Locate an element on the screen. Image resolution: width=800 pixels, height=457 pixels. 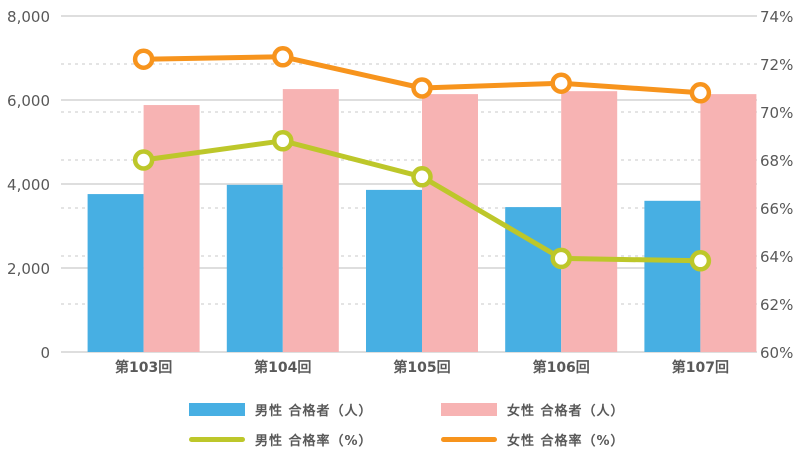
x-axis-category-label: 第106回 is located at coordinates (561, 367).